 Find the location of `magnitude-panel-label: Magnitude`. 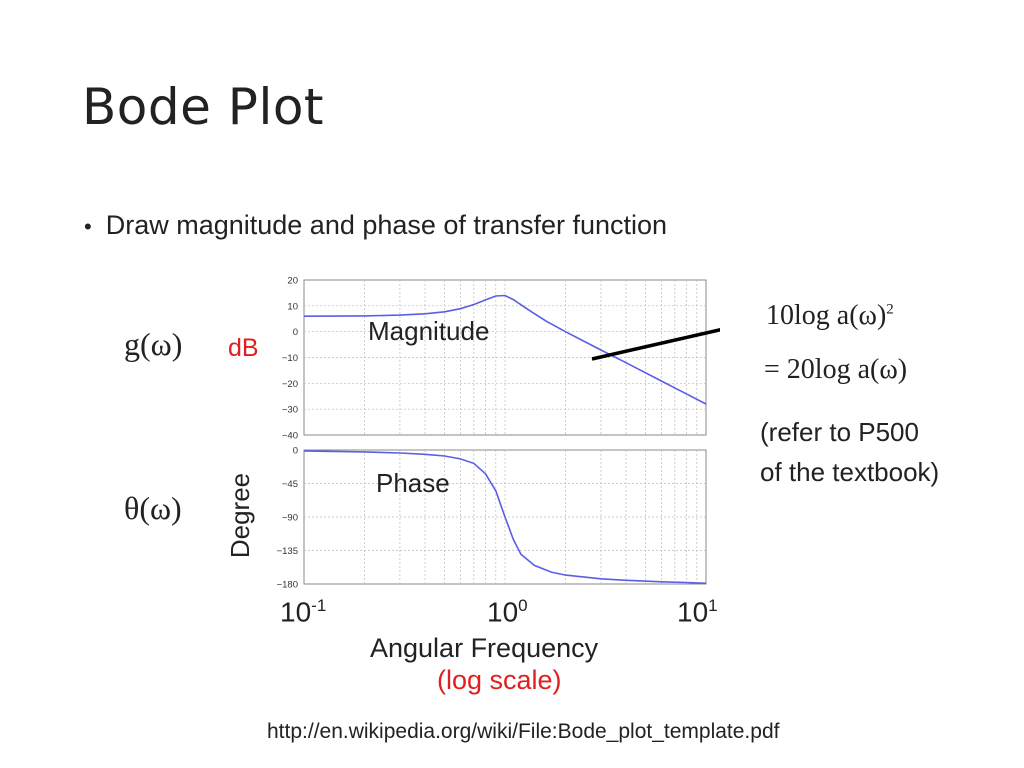

magnitude-panel-label: Magnitude is located at coordinates (428, 331).